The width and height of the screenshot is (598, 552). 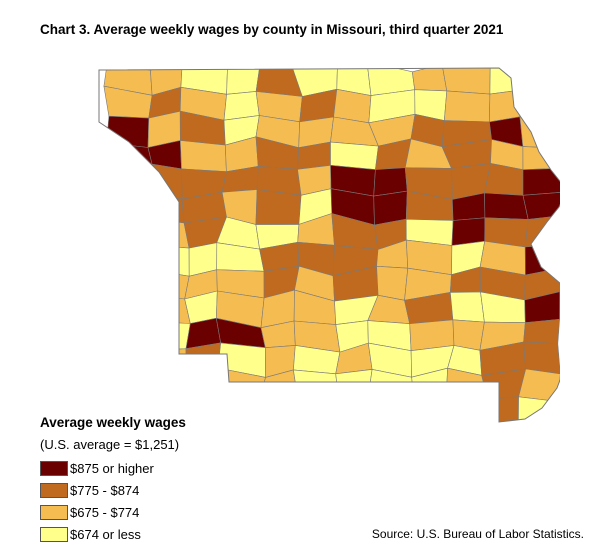 What do you see at coordinates (105, 512) in the screenshot?
I see `legend-label: $675 - $774` at bounding box center [105, 512].